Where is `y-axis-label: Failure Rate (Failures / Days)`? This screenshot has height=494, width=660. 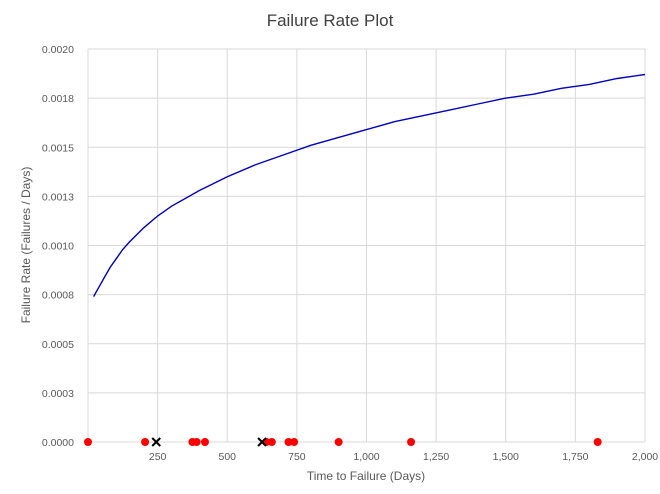
y-axis-label: Failure Rate (Failures / Days) is located at coordinates (26, 245).